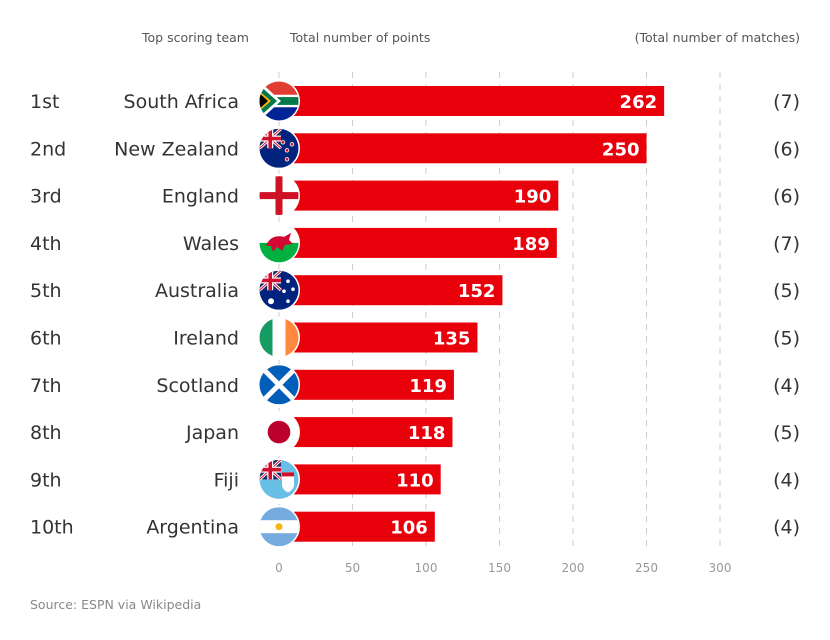 The width and height of the screenshot is (830, 640). What do you see at coordinates (279, 568) in the screenshot?
I see `x-tick-label: 0` at bounding box center [279, 568].